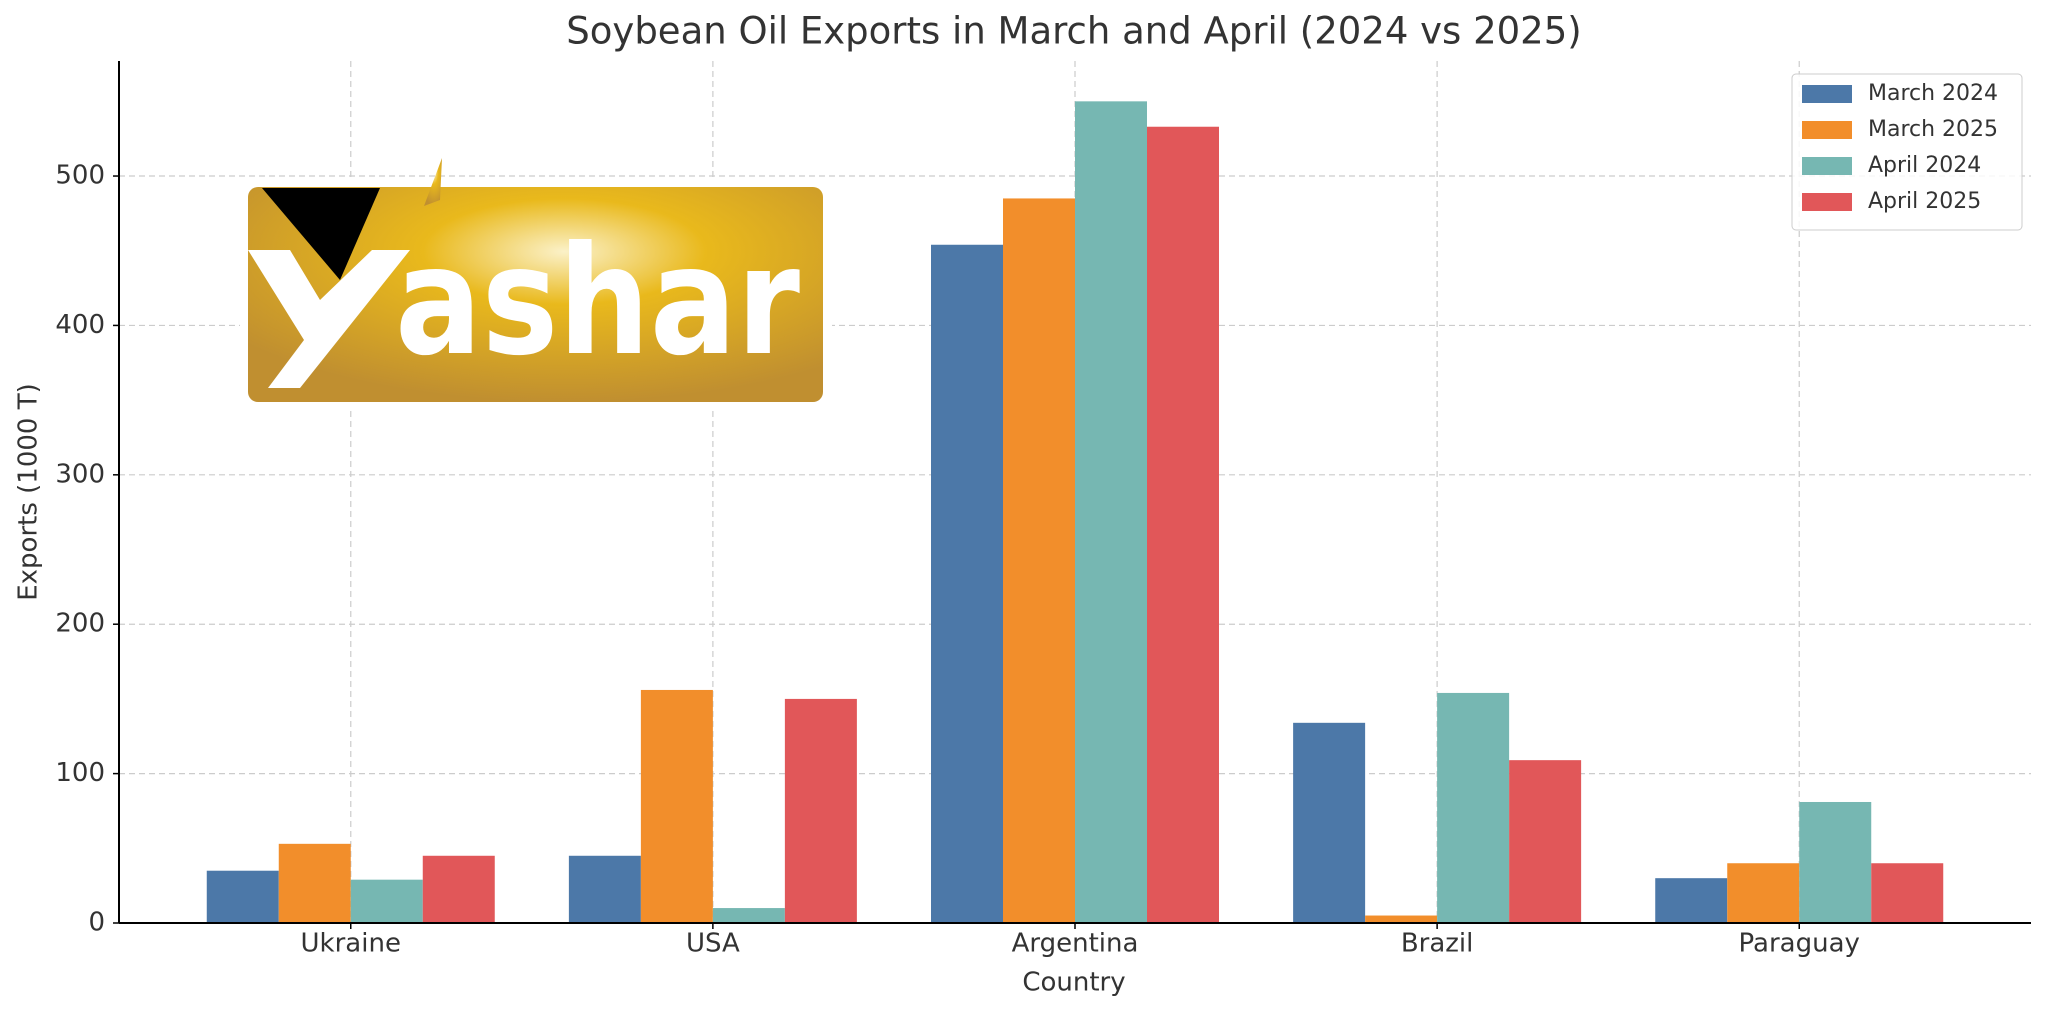 This screenshot has height=1016, width=2048. Describe the element at coordinates (433, 182) in the screenshot. I see `logo-spike` at that location.